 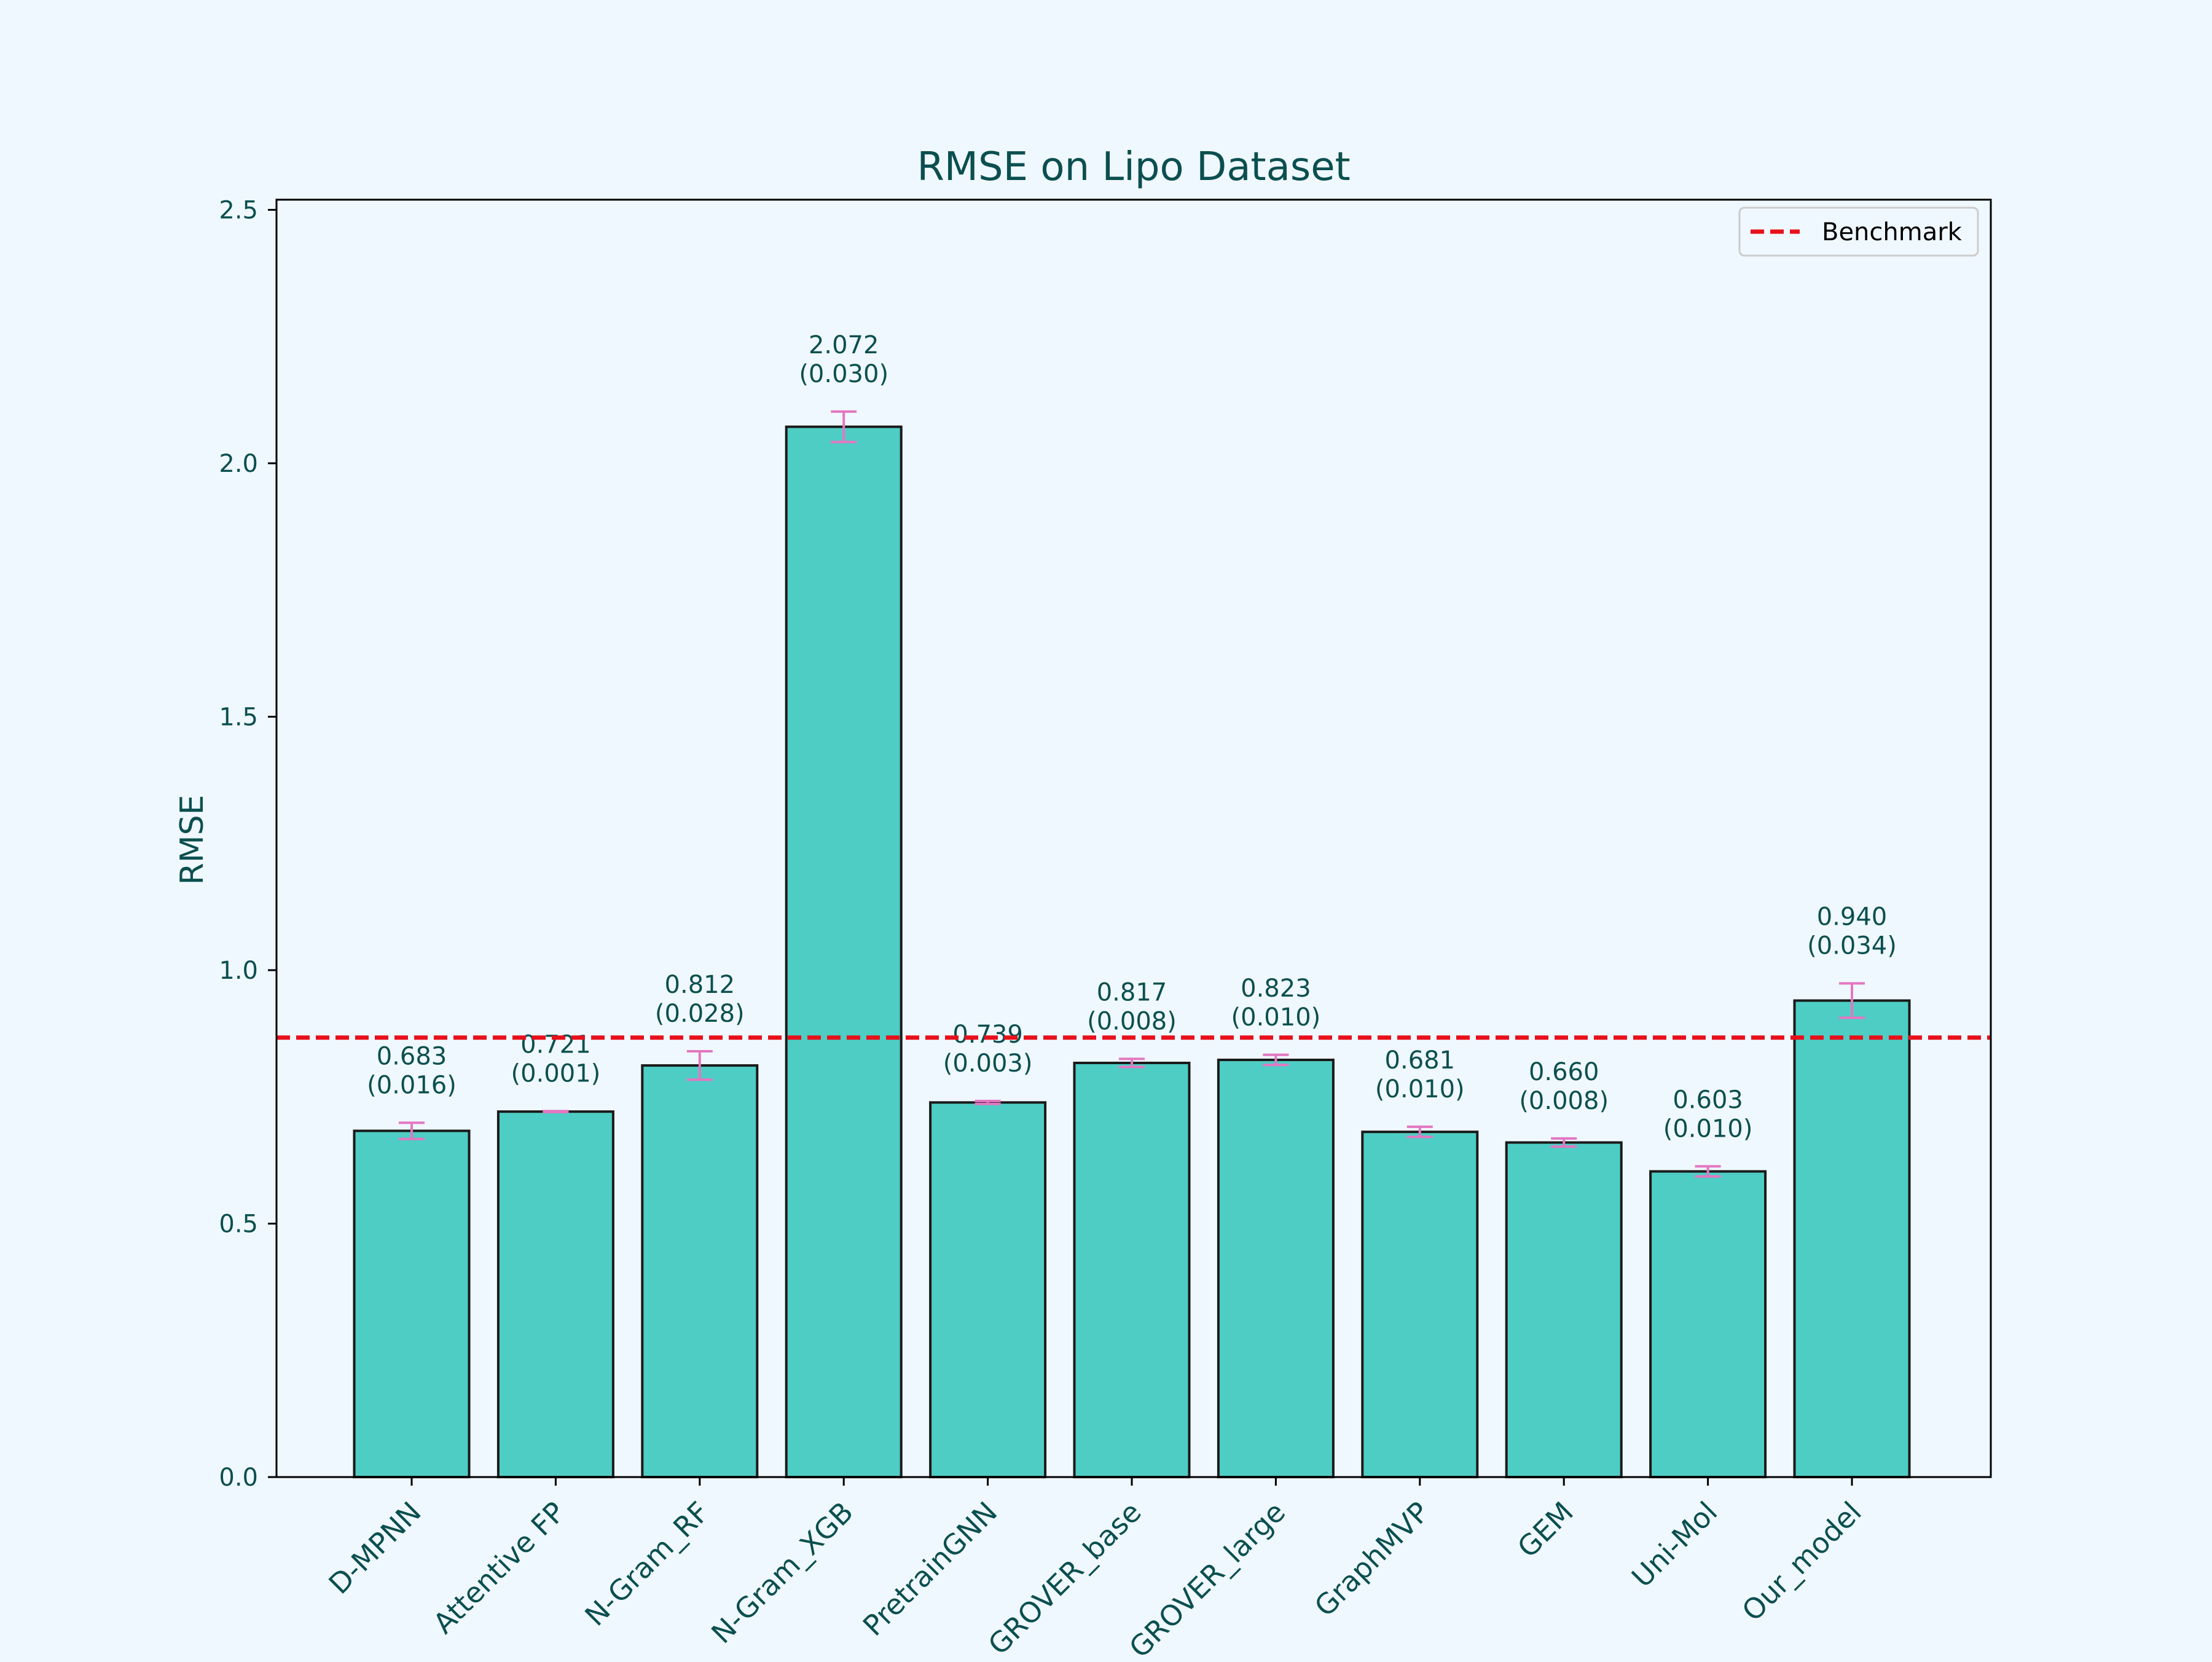 What do you see at coordinates (238, 971) in the screenshot?
I see `y-tick-label: 1.0` at bounding box center [238, 971].